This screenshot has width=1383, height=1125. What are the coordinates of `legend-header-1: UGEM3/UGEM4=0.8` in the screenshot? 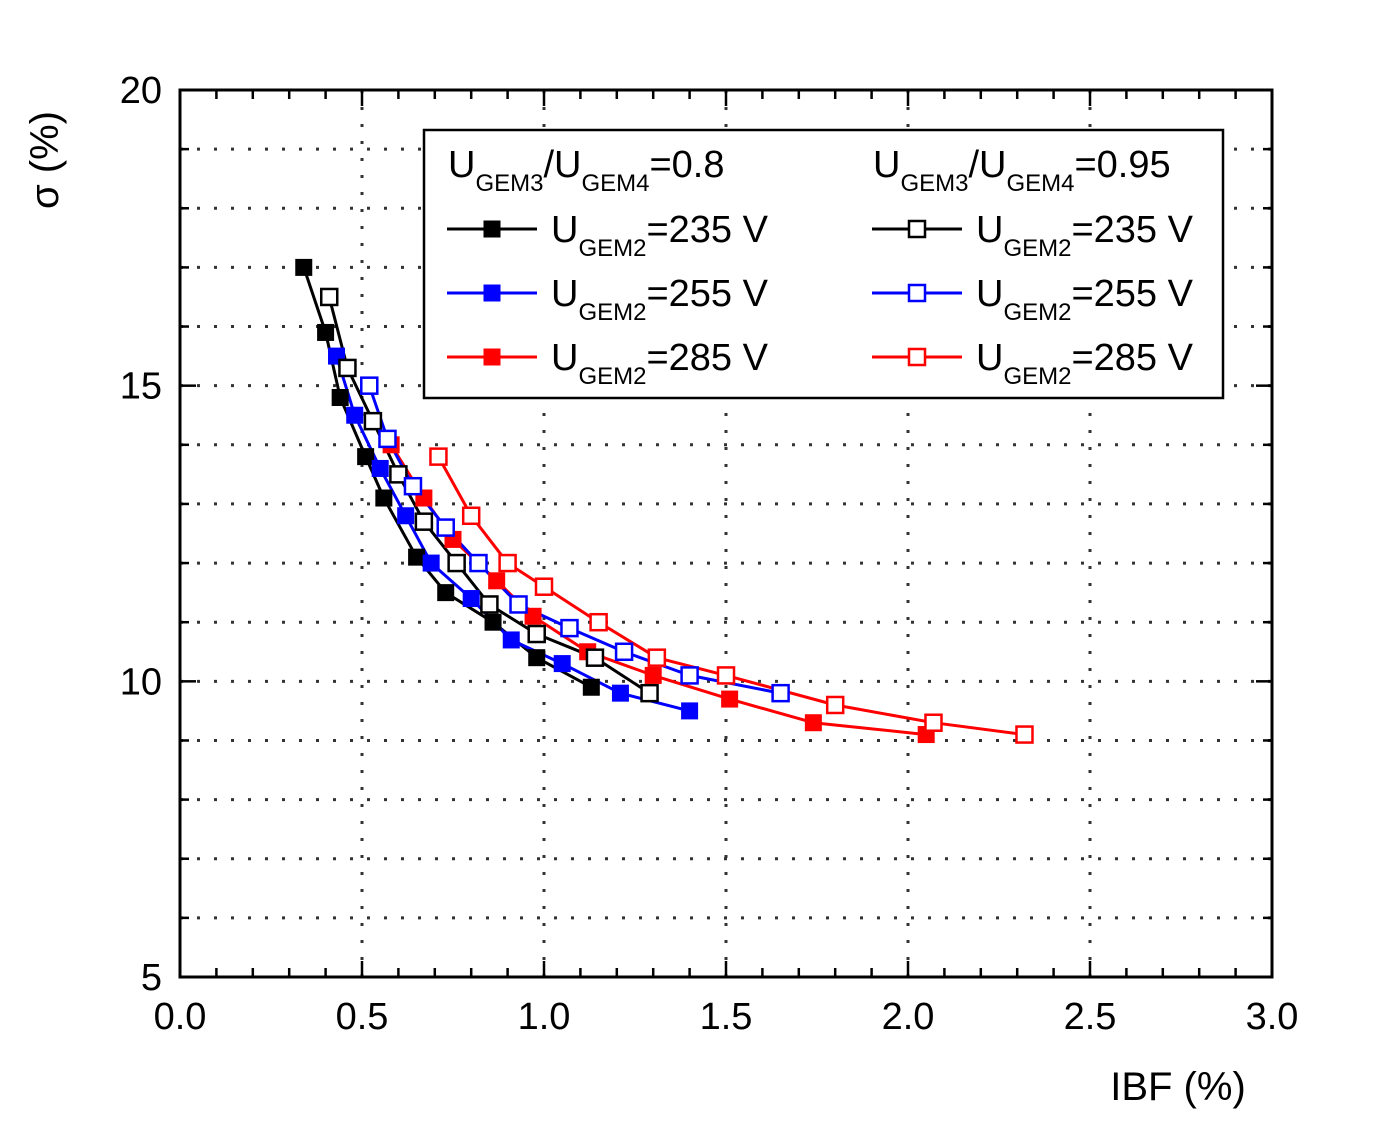 It's located at (586, 170).